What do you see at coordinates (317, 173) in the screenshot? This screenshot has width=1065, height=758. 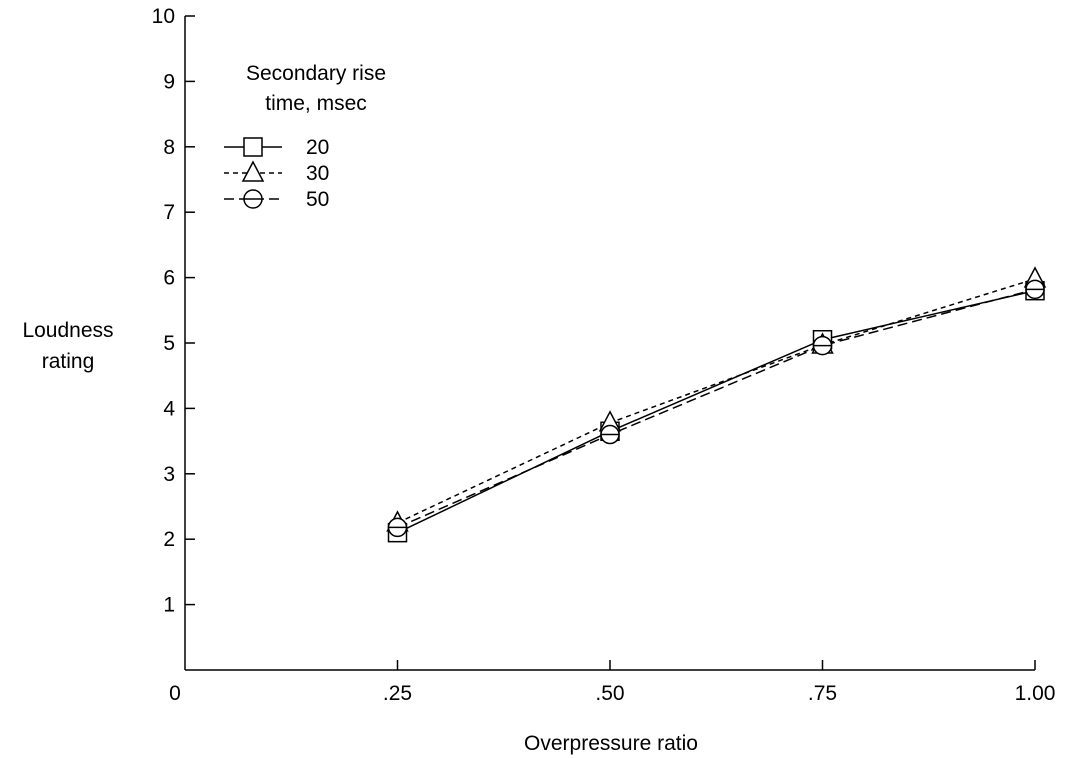 I see `legend-label-30: 30` at bounding box center [317, 173].